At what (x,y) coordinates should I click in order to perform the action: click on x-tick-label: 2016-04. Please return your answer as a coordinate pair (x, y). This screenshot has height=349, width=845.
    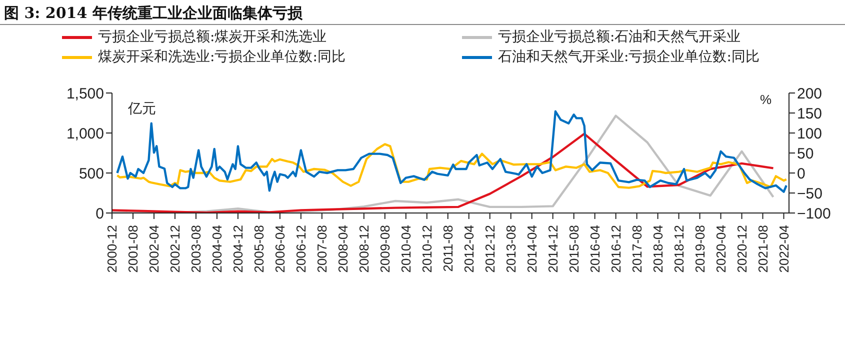
    Looking at the image, I should click on (594, 249).